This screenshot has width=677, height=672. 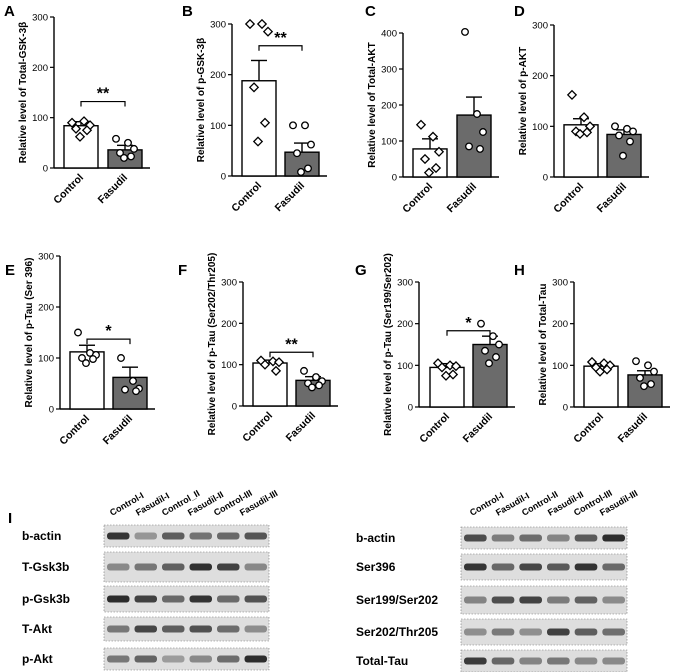 What do you see at coordinates (523, 101) in the screenshot?
I see `y-axis-label: Relative level of p-AKT` at bounding box center [523, 101].